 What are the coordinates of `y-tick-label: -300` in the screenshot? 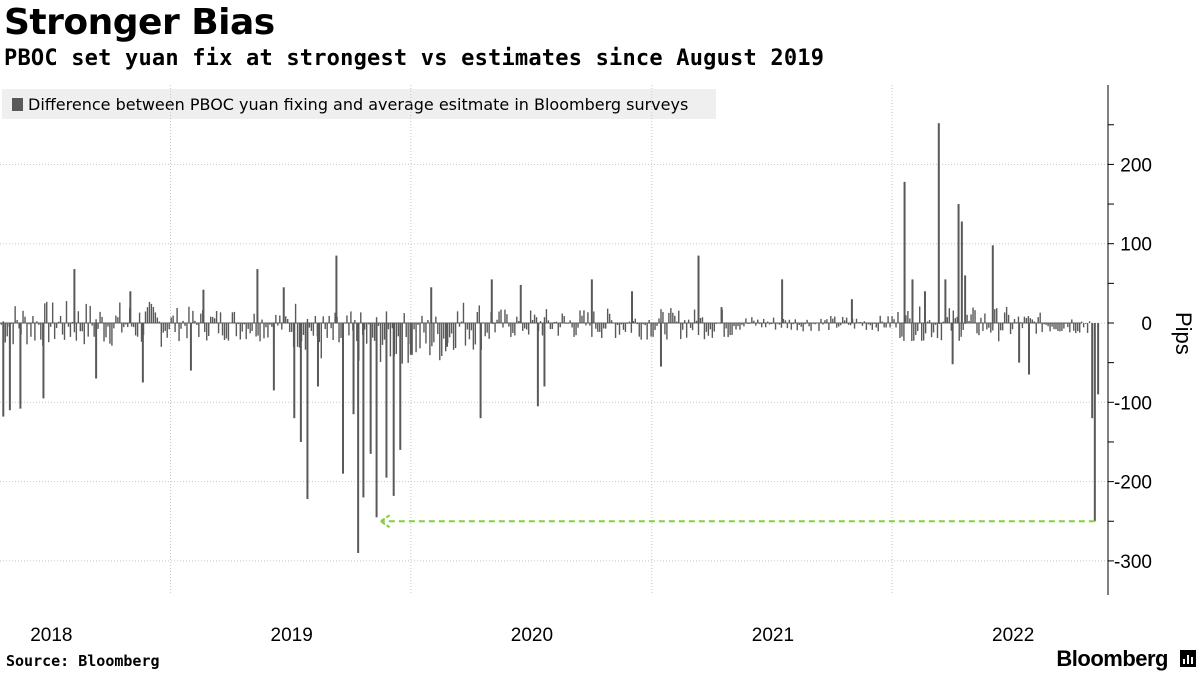 It's located at (1133, 562).